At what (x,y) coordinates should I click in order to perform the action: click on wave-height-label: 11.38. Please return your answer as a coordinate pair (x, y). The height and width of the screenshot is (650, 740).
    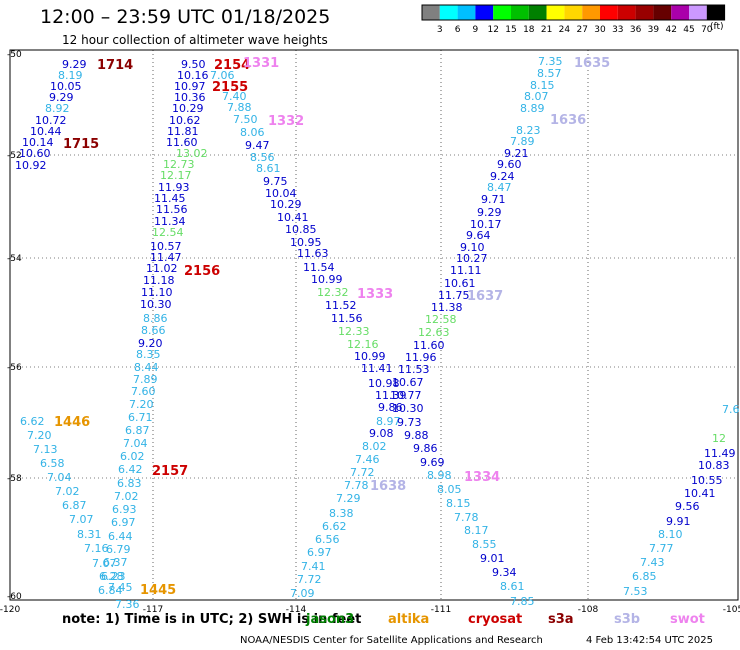
    Looking at the image, I should click on (447, 307).